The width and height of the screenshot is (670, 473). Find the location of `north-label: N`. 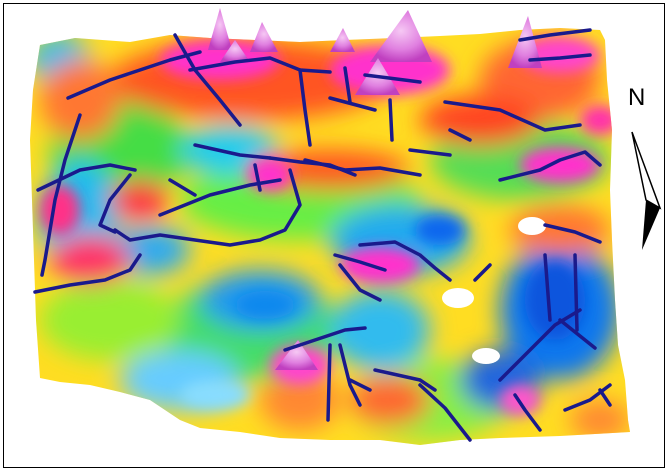

north-label: N is located at coordinates (637, 97).